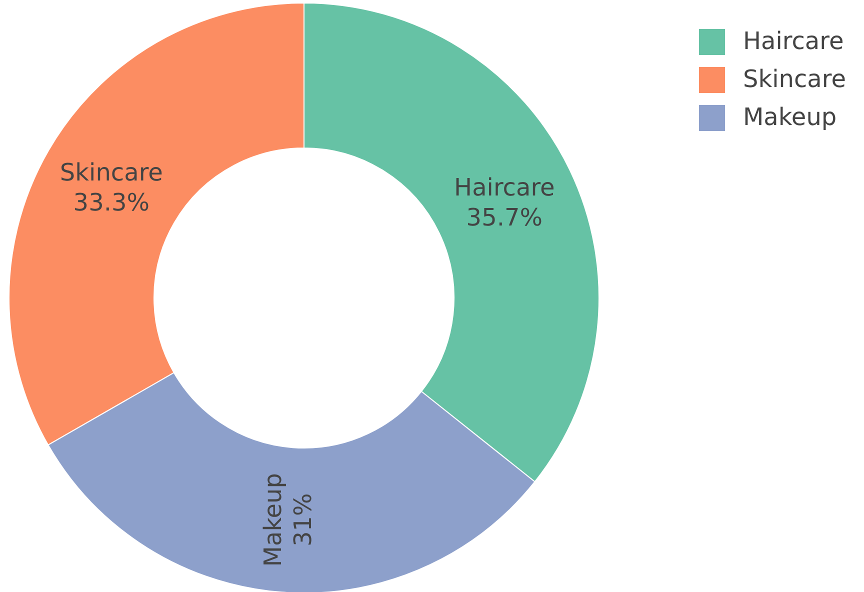 This screenshot has height=592, width=864. I want to click on slice-label: Makeup, so click(273, 520).